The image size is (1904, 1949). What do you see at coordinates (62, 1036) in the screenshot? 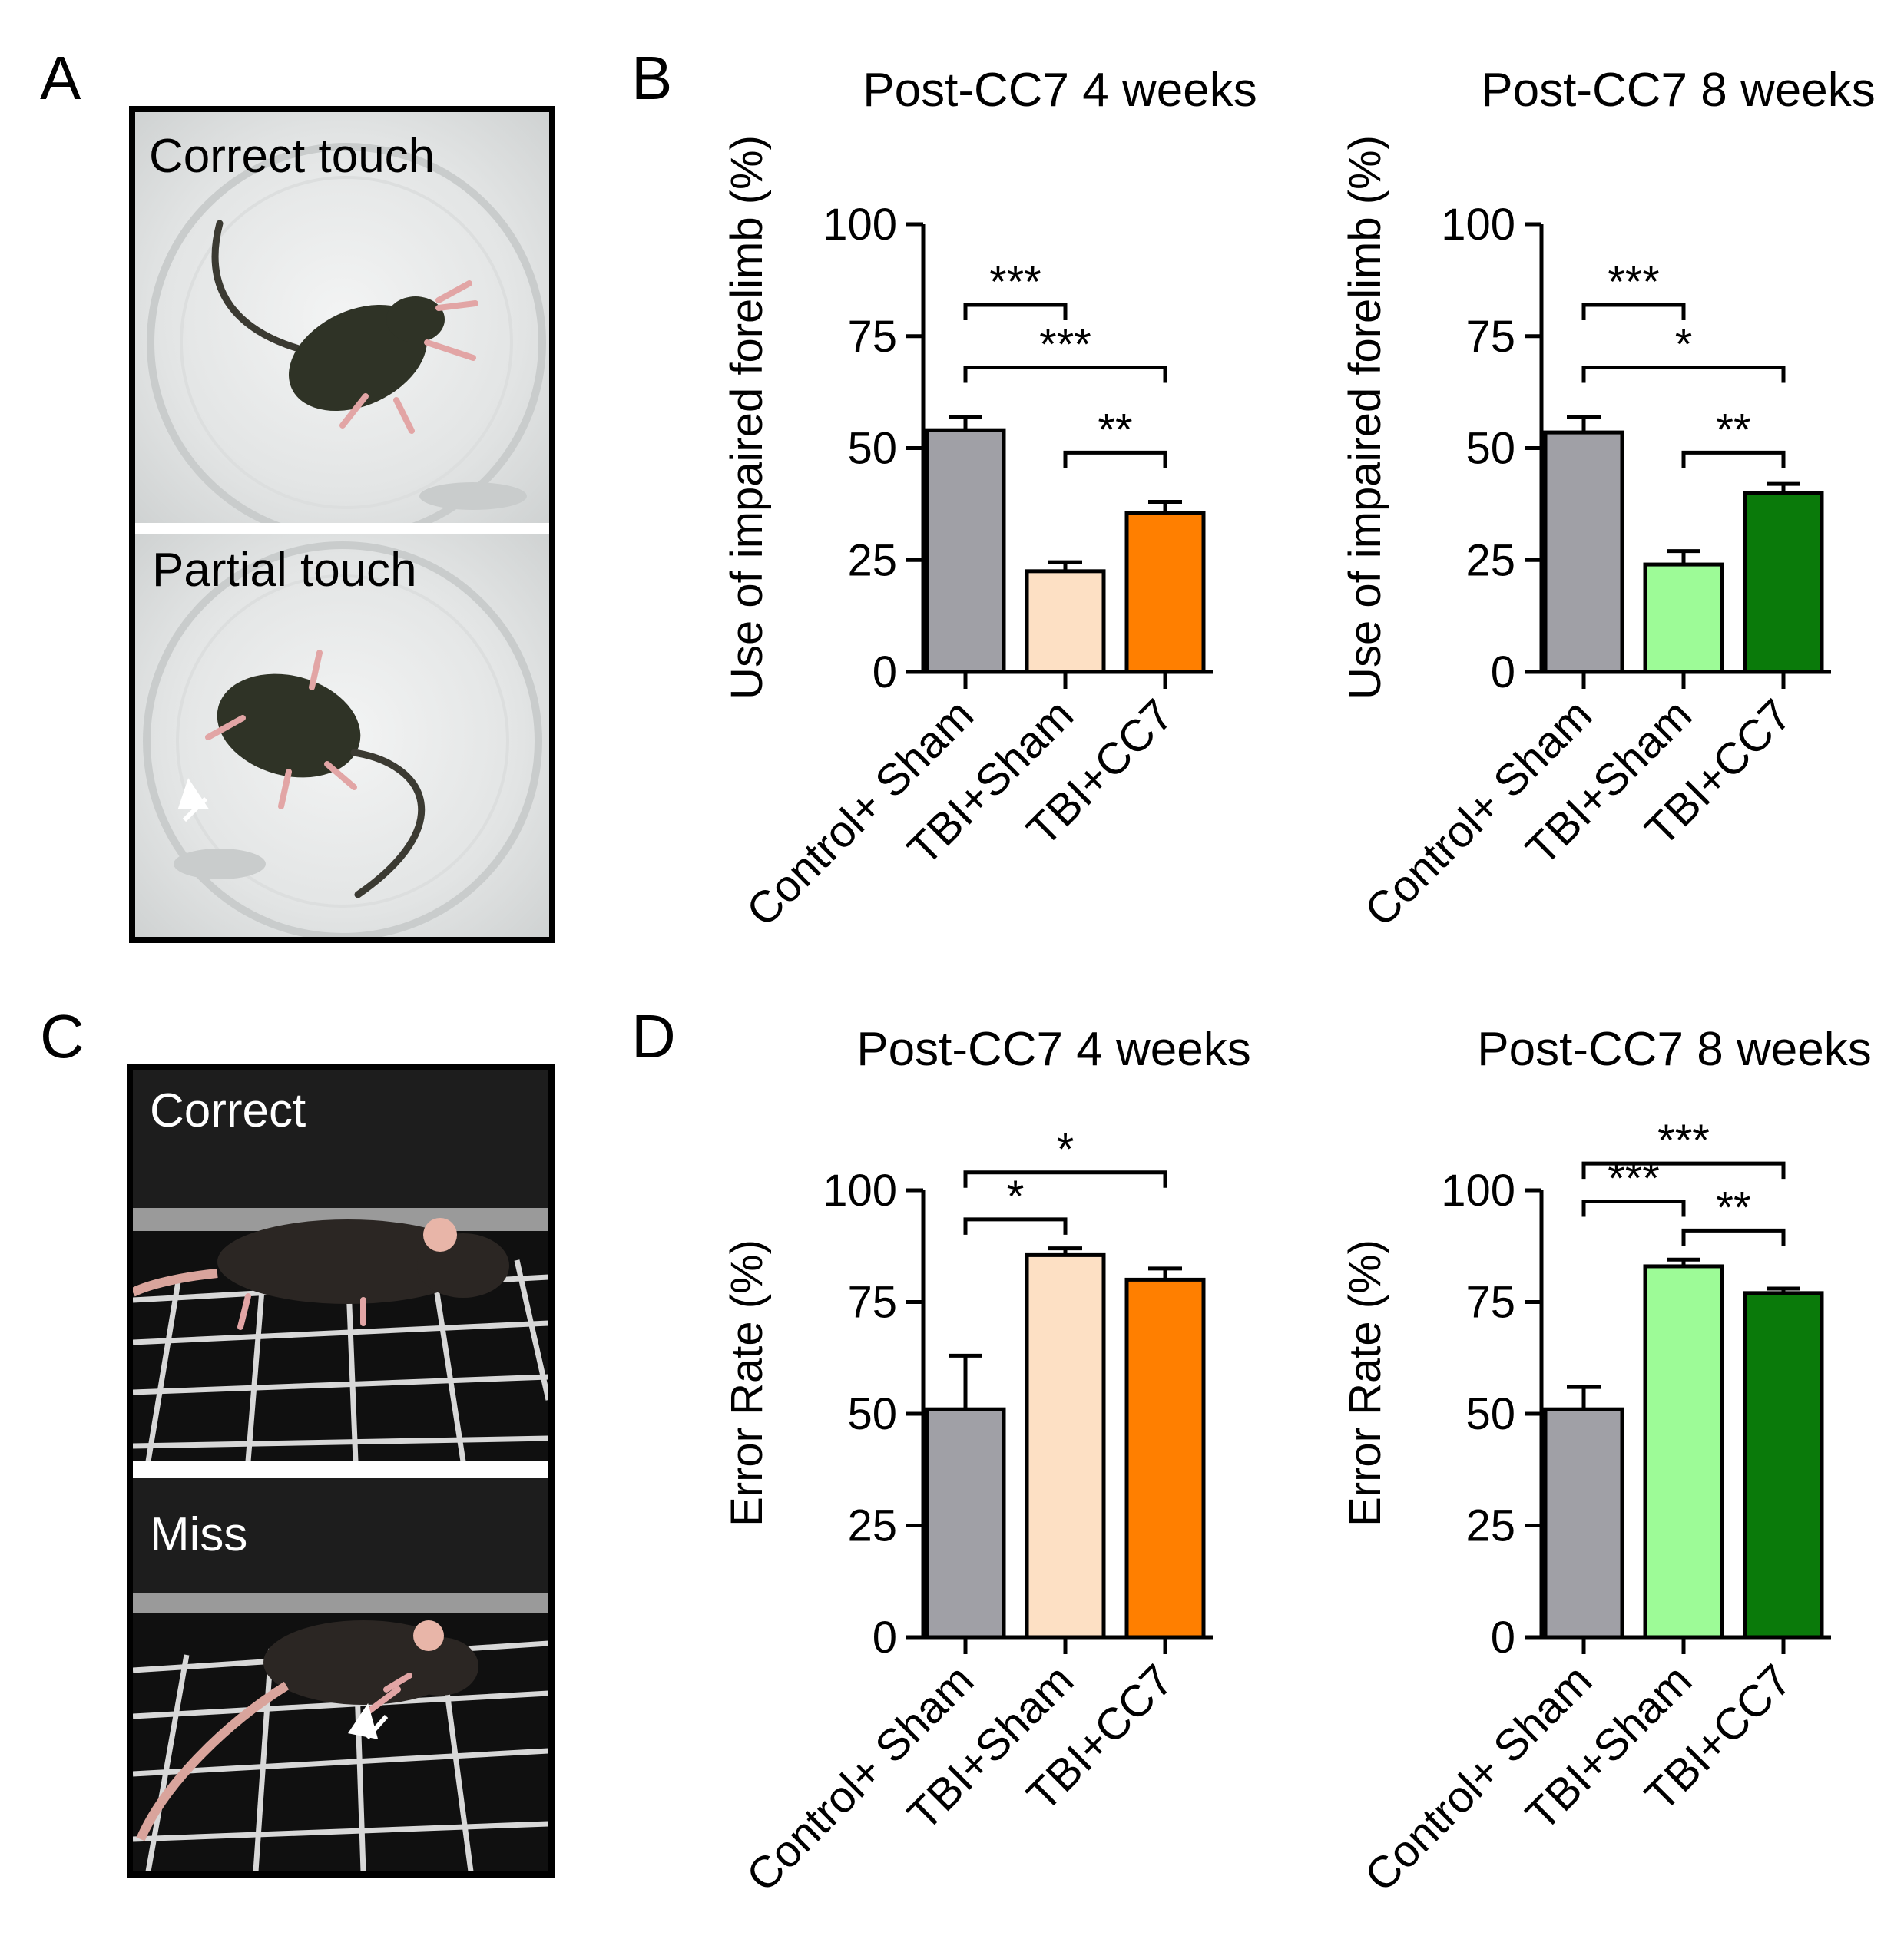
I see `panel-letter-c: C` at bounding box center [62, 1036].